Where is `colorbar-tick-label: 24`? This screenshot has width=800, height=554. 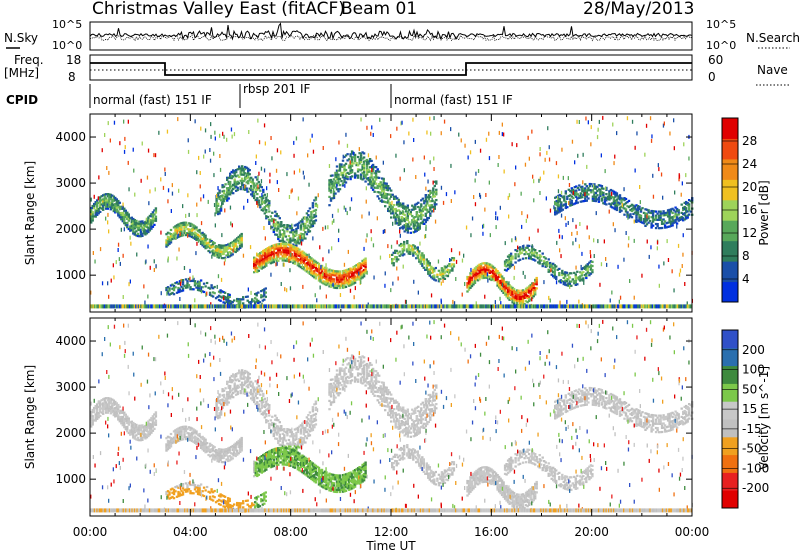
colorbar-tick-label: 24 is located at coordinates (749, 164).